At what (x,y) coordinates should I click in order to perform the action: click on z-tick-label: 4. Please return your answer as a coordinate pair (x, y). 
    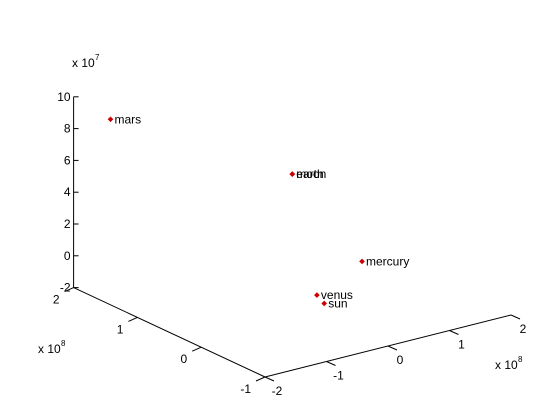
    Looking at the image, I should click on (67, 192).